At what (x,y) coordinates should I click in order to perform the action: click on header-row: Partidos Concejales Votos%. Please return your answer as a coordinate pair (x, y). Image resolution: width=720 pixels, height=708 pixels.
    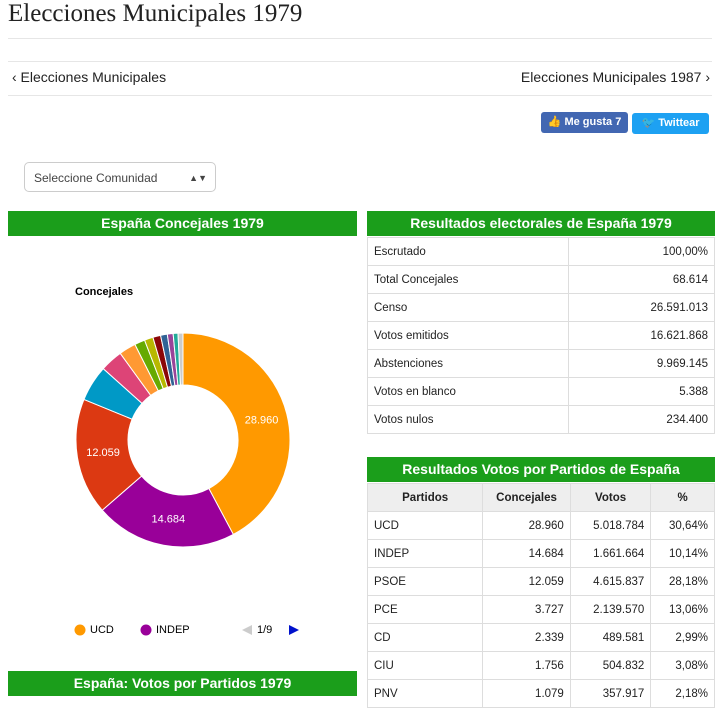
    Looking at the image, I should click on (540, 497).